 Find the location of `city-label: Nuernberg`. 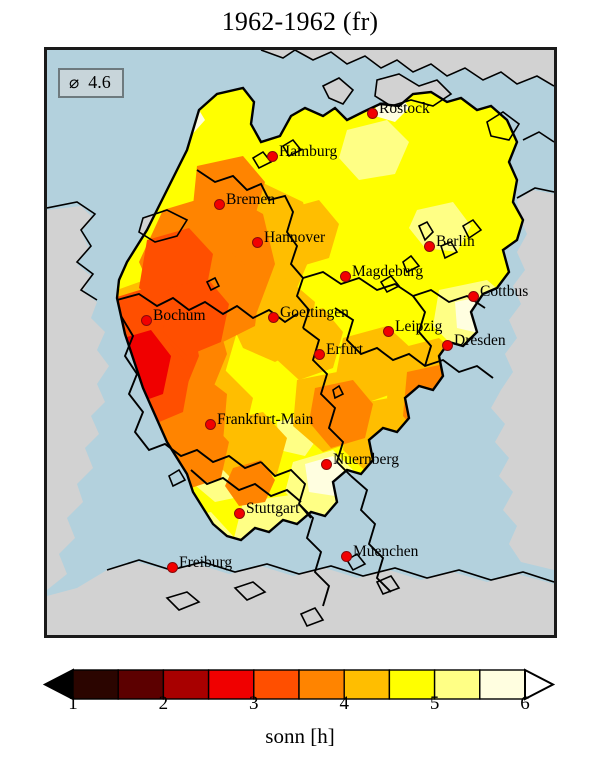

city-label: Nuernberg is located at coordinates (366, 459).